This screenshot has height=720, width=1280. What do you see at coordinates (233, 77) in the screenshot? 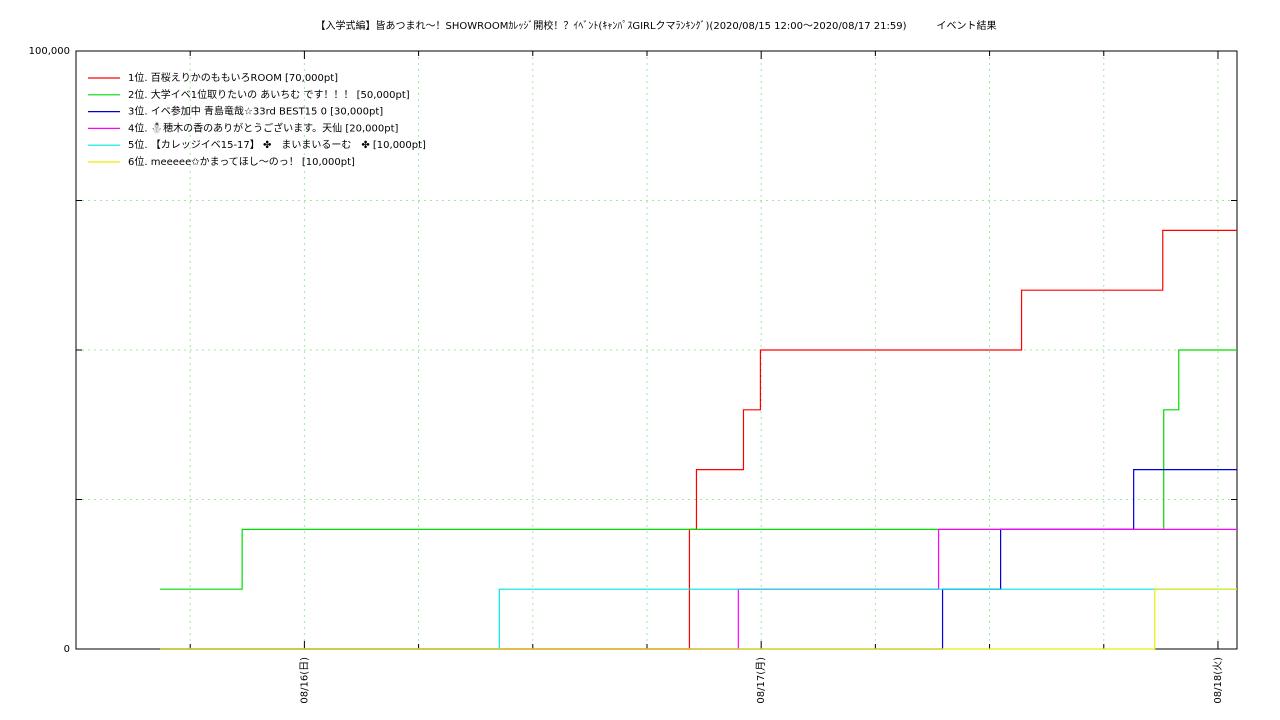
I see `legend-label: 1位. 百桜えりかのももいろROOM [70,000pt]` at bounding box center [233, 77].